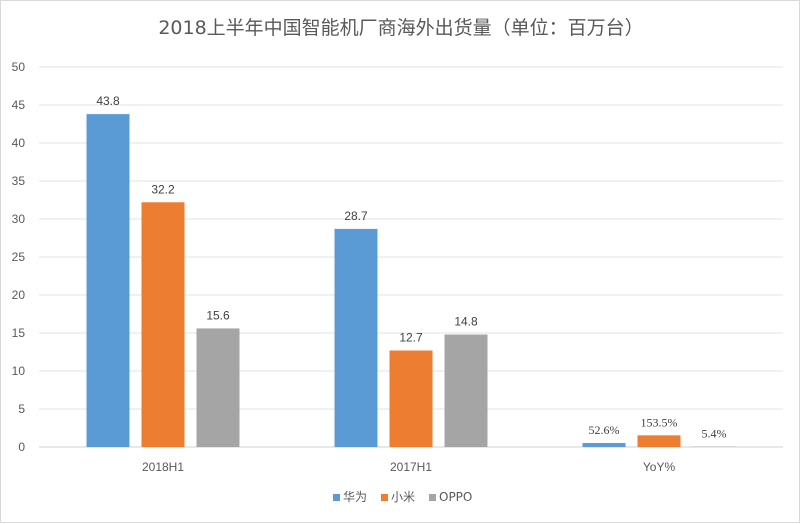 The width and height of the screenshot is (800, 524). What do you see at coordinates (19, 219) in the screenshot?
I see `y-tick-label: 30` at bounding box center [19, 219].